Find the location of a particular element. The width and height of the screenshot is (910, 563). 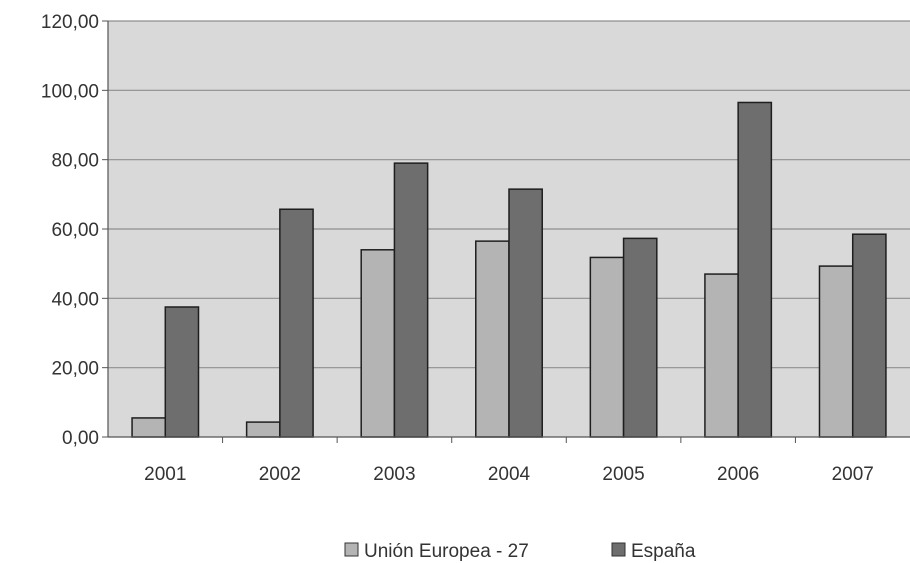

legend-label-es: España is located at coordinates (663, 551).